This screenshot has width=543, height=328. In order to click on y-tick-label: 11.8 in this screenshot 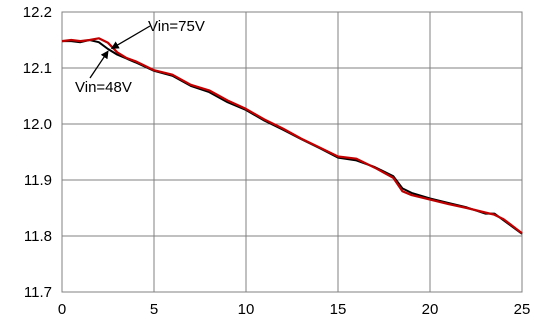, I will do `click(38, 236)`.